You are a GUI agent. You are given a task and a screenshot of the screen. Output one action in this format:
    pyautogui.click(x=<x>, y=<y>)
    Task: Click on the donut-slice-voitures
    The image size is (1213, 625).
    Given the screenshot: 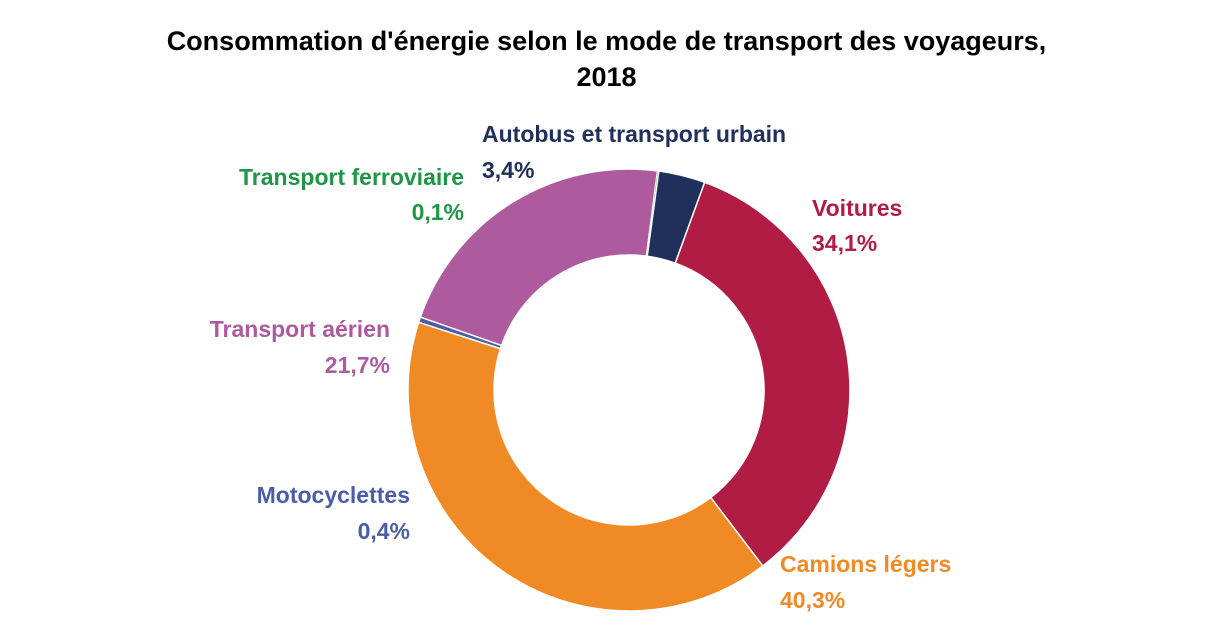 What is the action you would take?
    pyautogui.click(x=762, y=374)
    